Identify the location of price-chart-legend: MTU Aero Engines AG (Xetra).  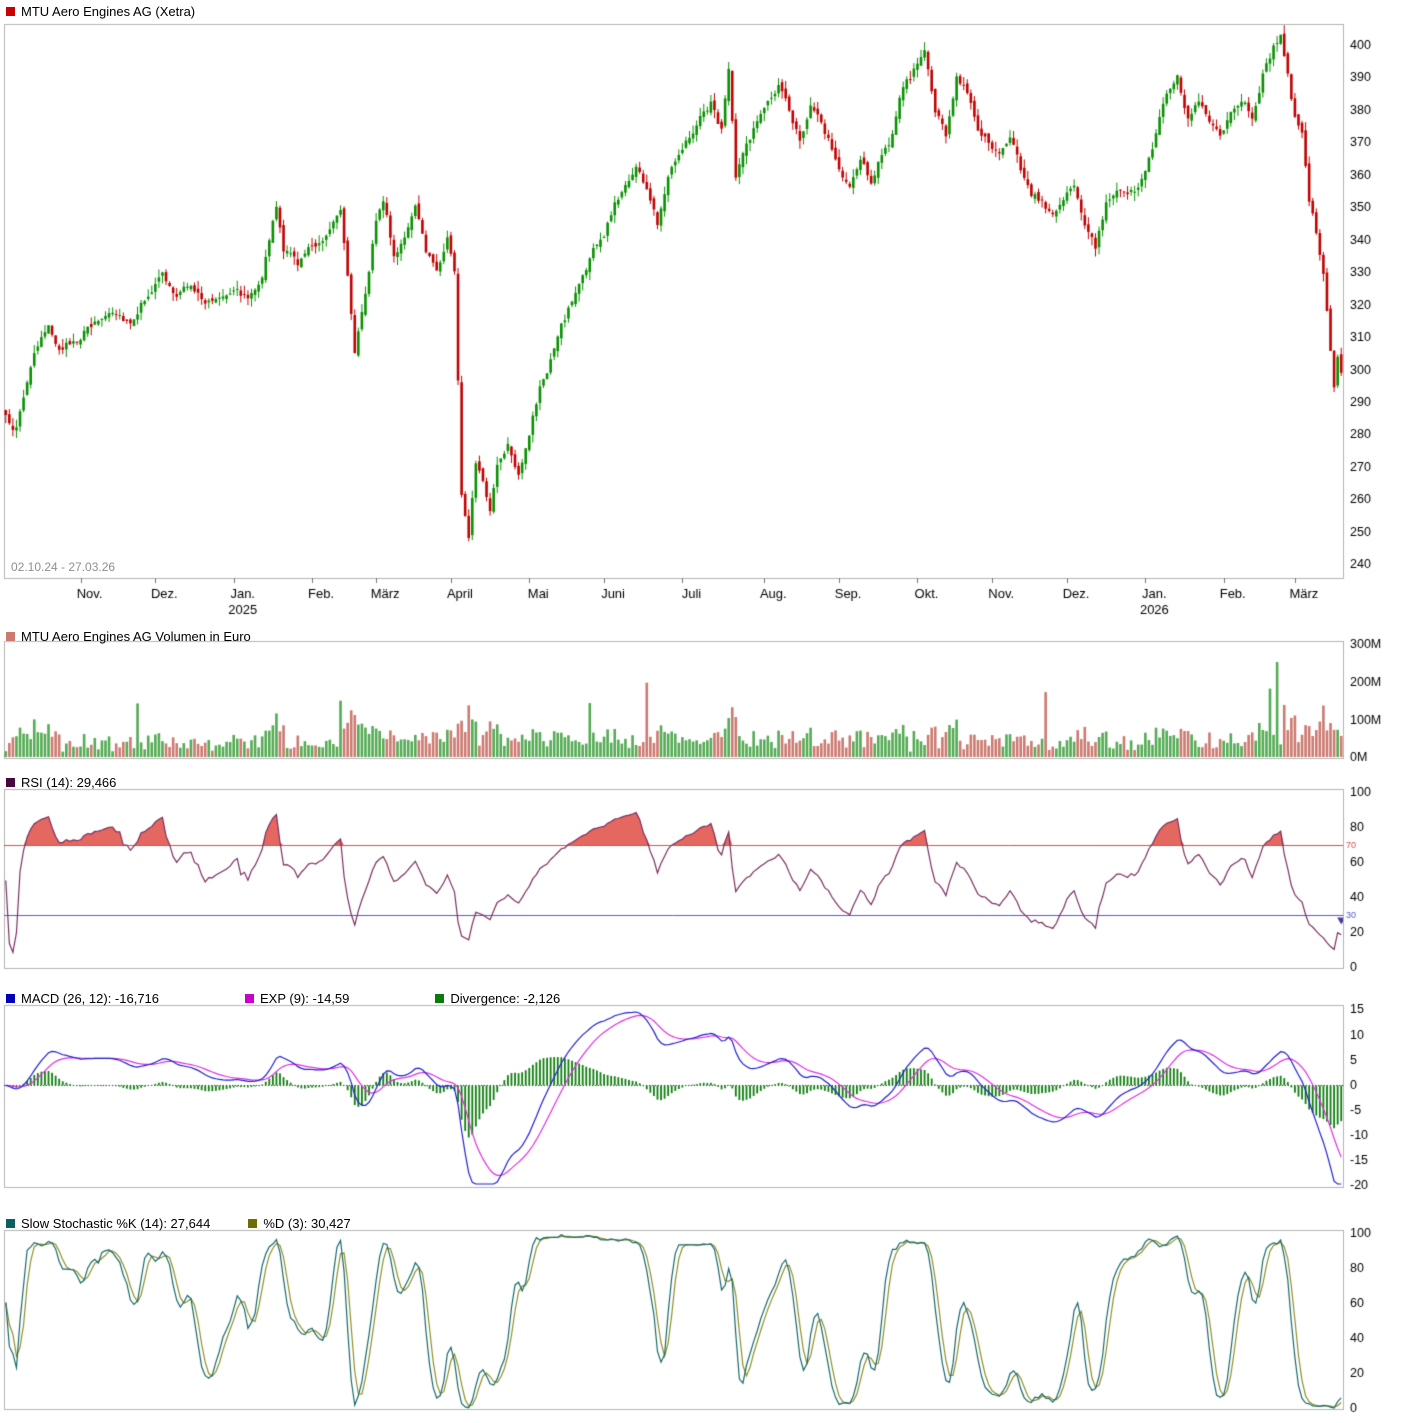
(100, 11).